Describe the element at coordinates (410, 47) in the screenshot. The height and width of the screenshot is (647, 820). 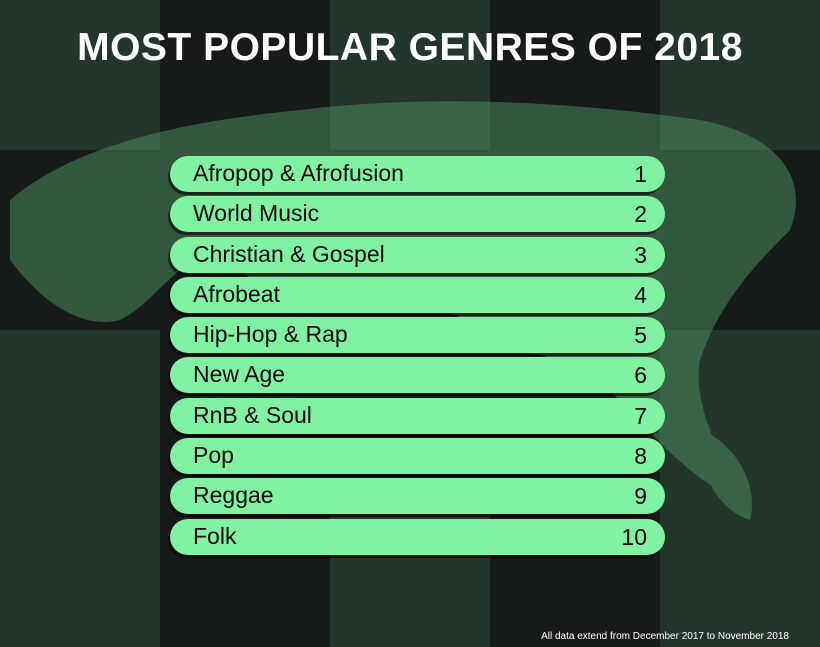
I see `title: MOST POPULAR GENRES OF 2018` at that location.